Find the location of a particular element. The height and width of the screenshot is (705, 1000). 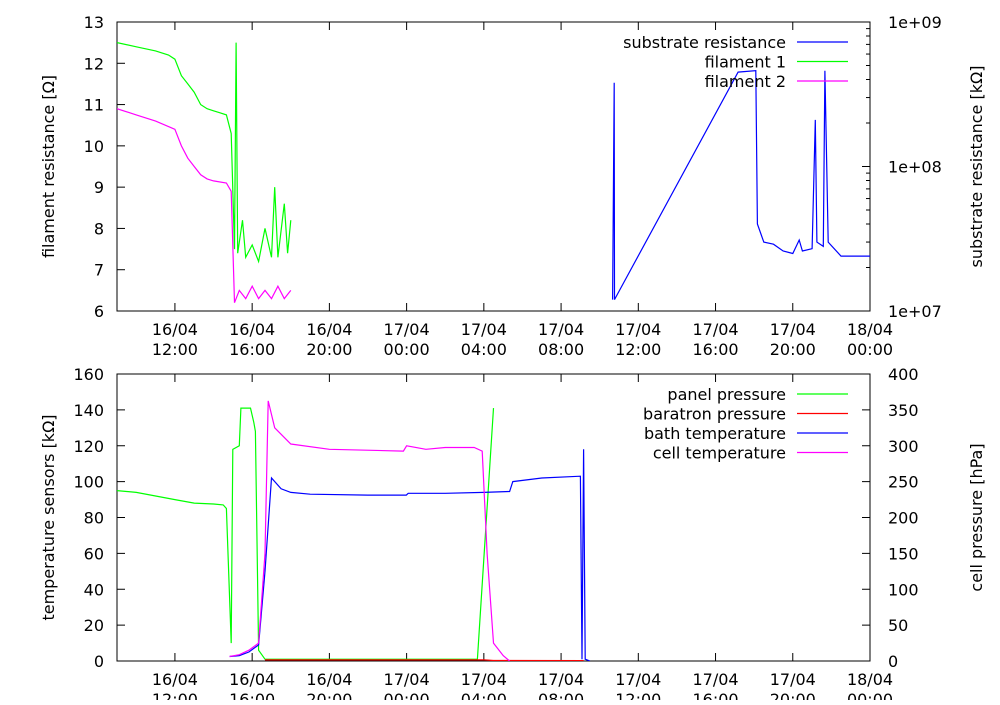

p2-x-tick-date-3: 17/04 is located at coordinates (407, 679).